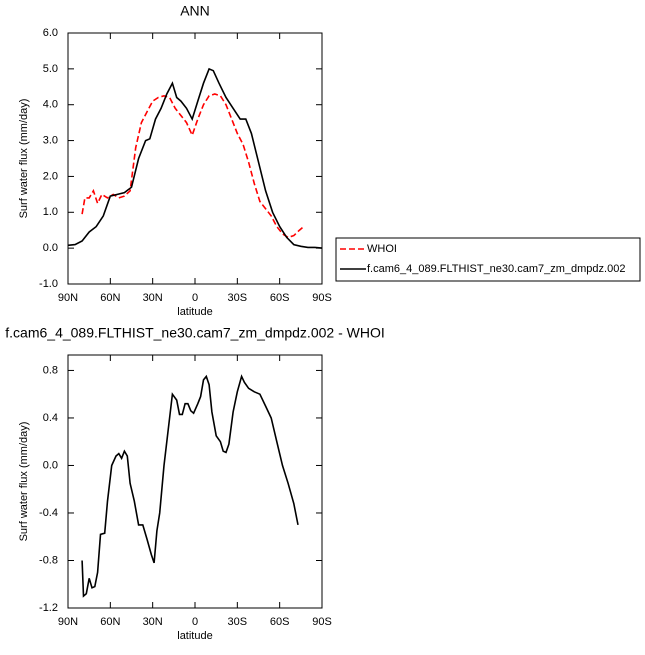  Describe the element at coordinates (48, 513) in the screenshot. I see `y-tick-label: -0.4` at that location.